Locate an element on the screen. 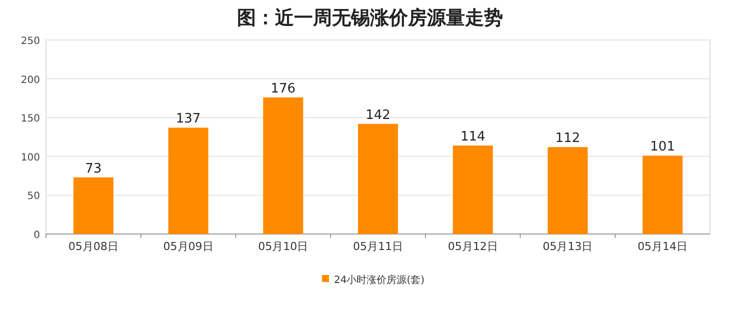 This screenshot has width=740, height=312. y-tick-label: 50 is located at coordinates (33, 196).